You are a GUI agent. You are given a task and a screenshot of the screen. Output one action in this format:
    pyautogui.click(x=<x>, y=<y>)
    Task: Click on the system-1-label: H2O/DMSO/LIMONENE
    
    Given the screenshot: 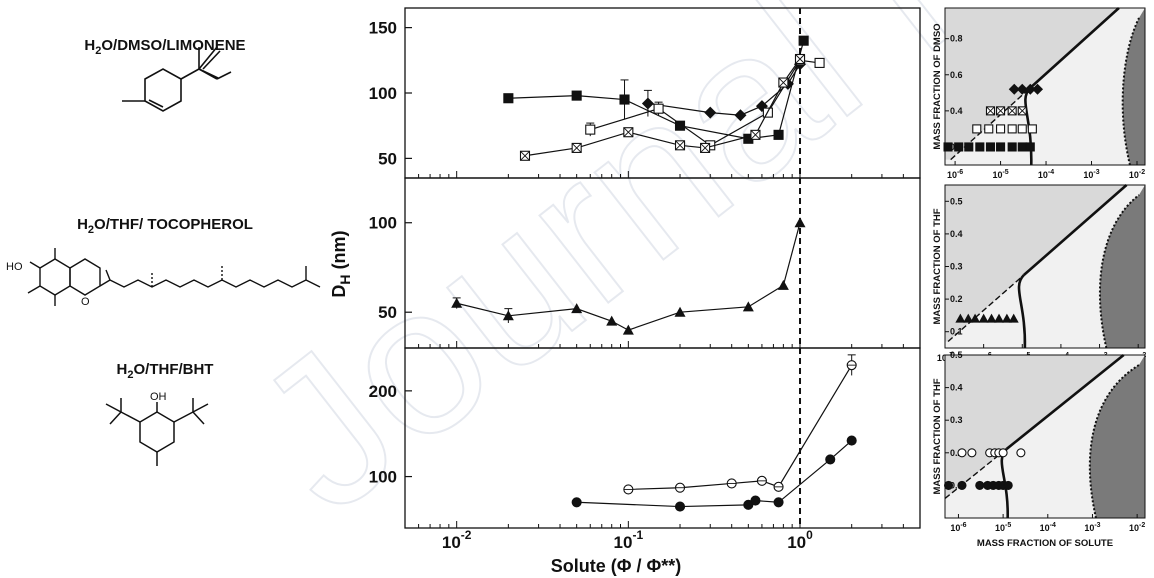 What is the action you would take?
    pyautogui.click(x=164, y=47)
    